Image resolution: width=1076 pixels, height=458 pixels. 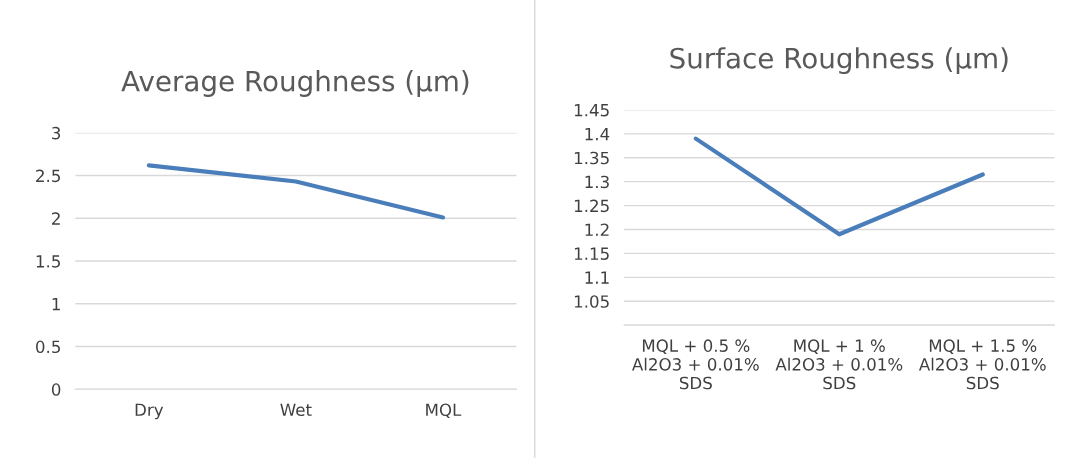 What do you see at coordinates (591, 158) in the screenshot?
I see `y-tick-label: 1.35` at bounding box center [591, 158].